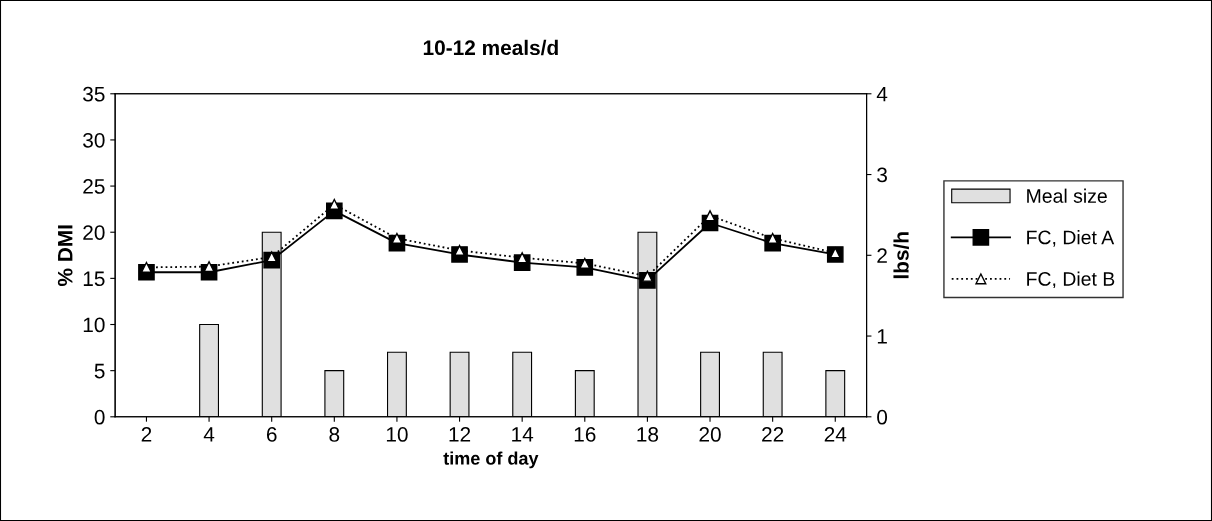 The width and height of the screenshot is (1212, 521). What do you see at coordinates (901, 255) in the screenshot?
I see `y2-axis-title: lbs/h` at bounding box center [901, 255].